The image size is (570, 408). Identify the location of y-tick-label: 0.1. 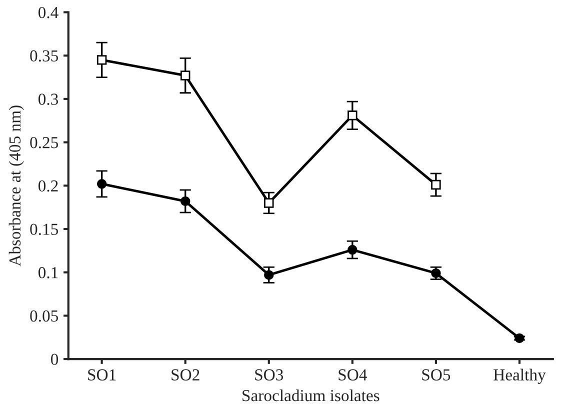
(48, 272).